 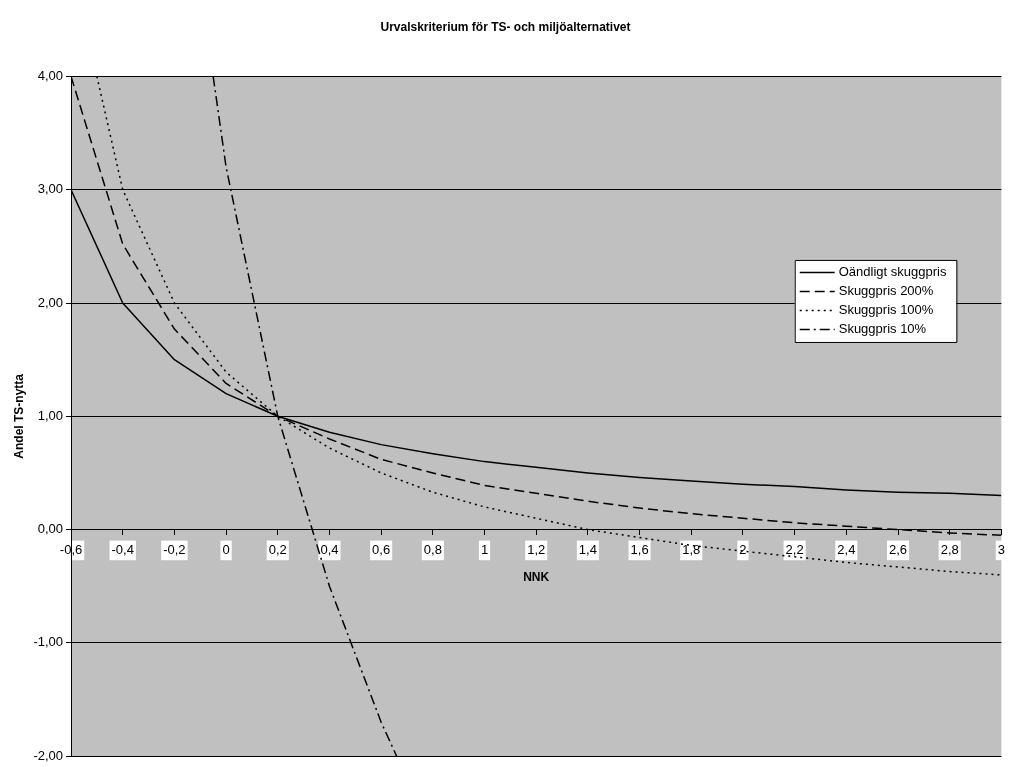 I want to click on legend-label: Oändligt skuggpris, so click(x=892, y=272).